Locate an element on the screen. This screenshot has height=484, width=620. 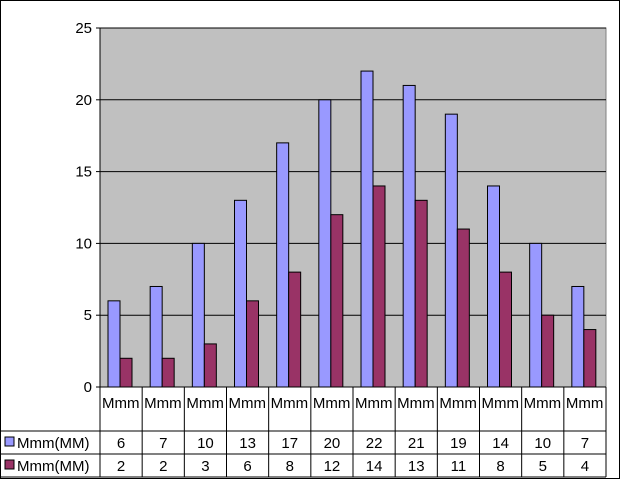
legend-label-series-2: Mmm(MM) is located at coordinates (53, 466).